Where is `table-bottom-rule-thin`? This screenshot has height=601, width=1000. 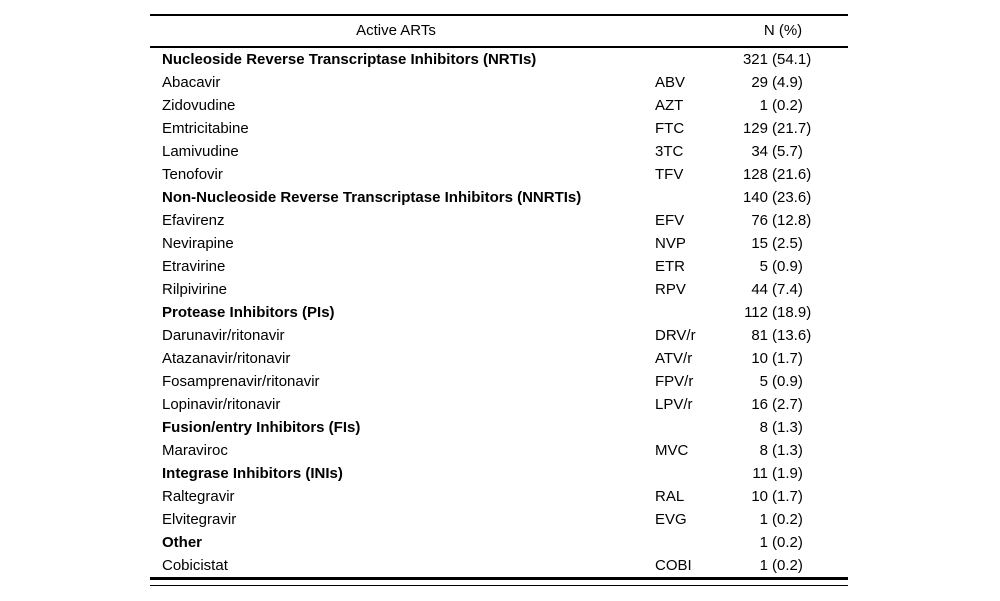
table-bottom-rule-thin is located at coordinates (499, 585).